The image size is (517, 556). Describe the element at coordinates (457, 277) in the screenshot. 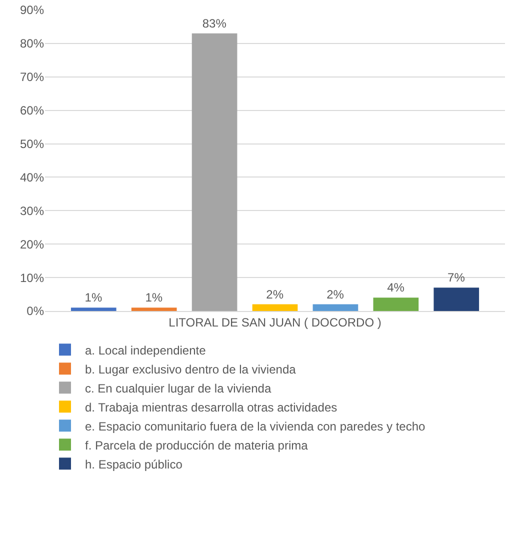

I see `data-label: 7%` at that location.